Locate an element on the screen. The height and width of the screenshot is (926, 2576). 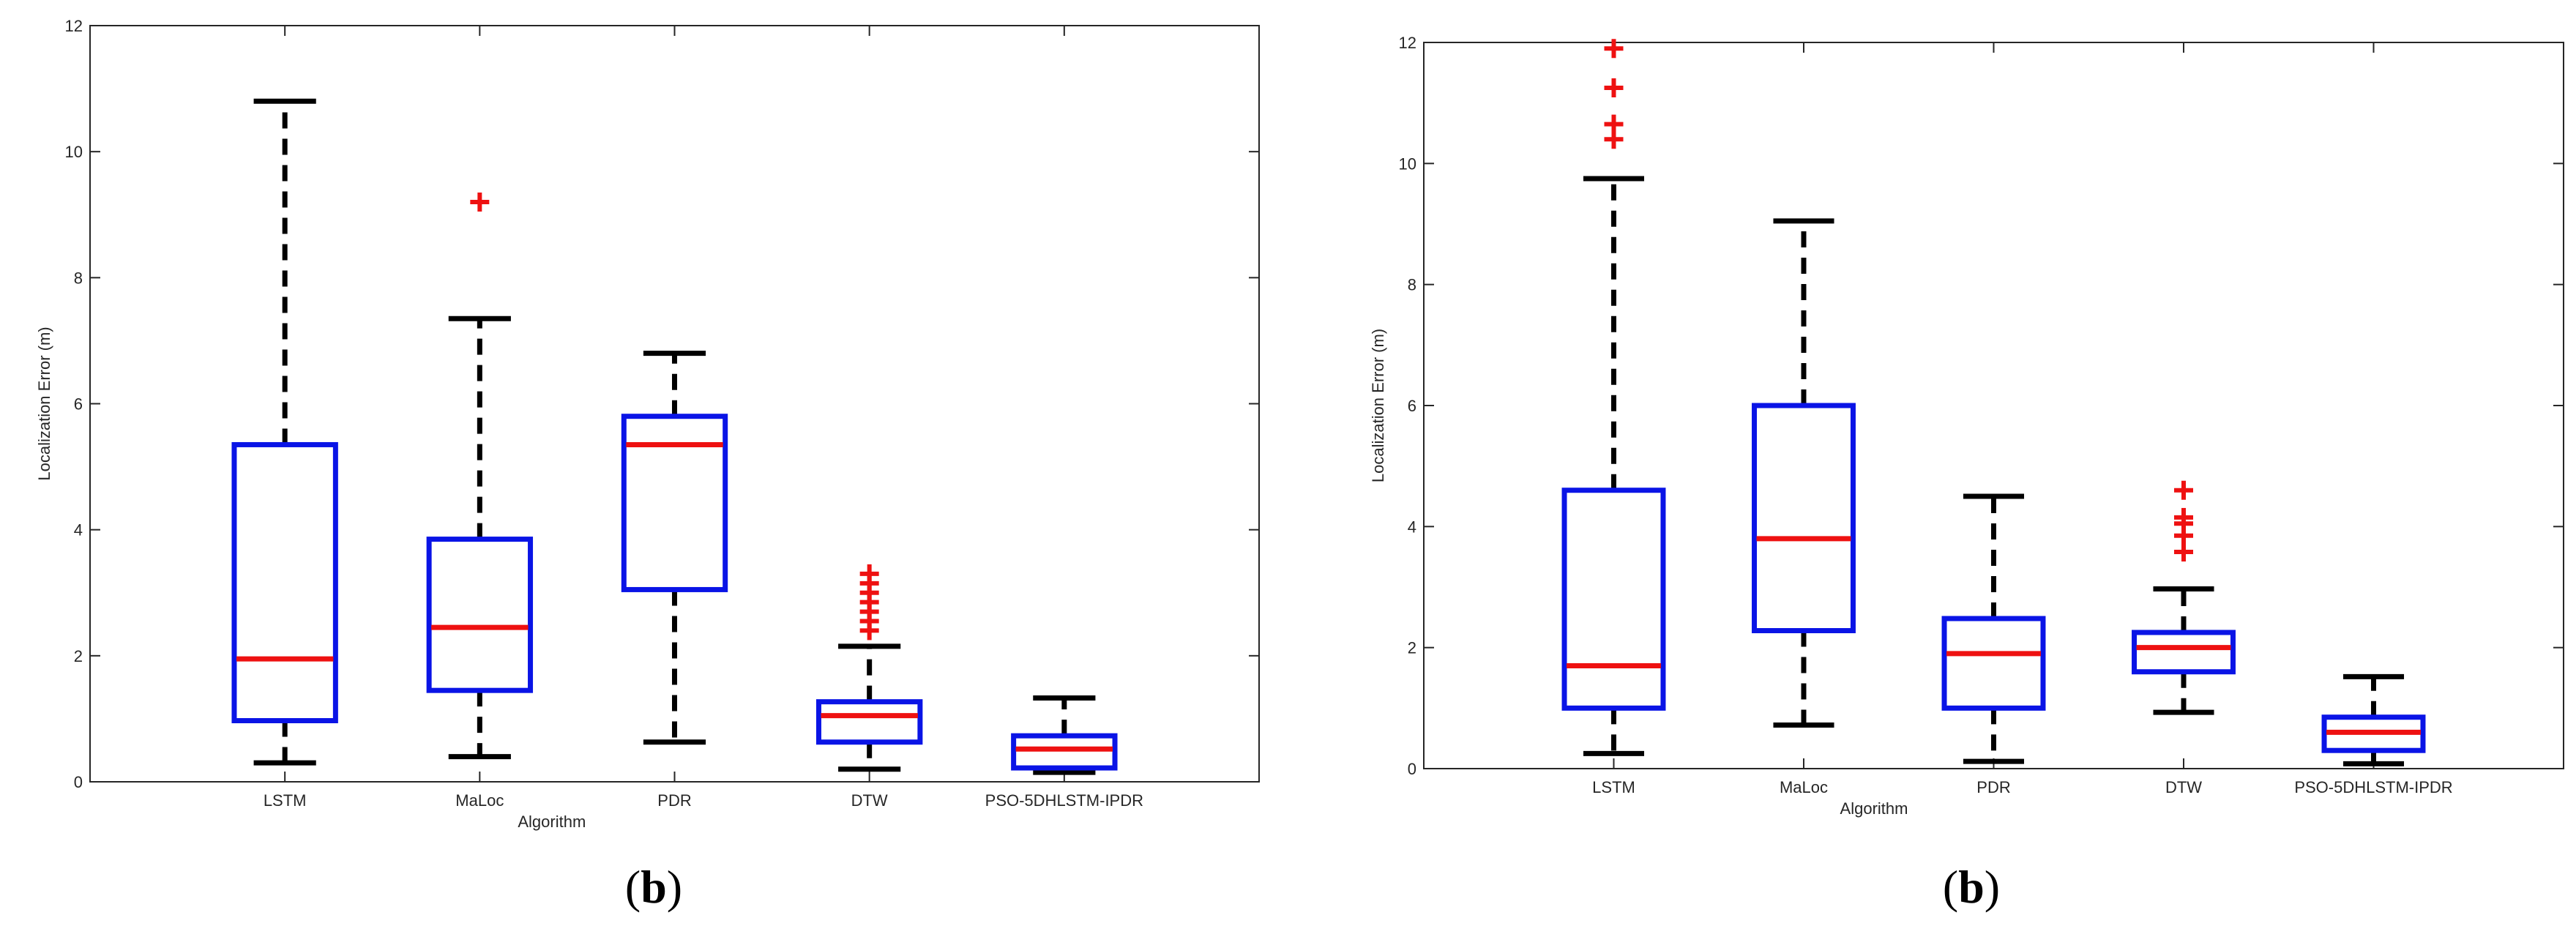
panel-b-label: (b) is located at coordinates (1971, 887).